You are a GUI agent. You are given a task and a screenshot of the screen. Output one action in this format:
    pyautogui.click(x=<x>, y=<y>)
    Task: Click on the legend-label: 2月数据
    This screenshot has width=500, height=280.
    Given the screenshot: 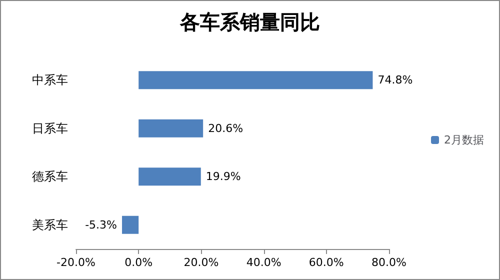 What is the action you would take?
    pyautogui.click(x=464, y=140)
    